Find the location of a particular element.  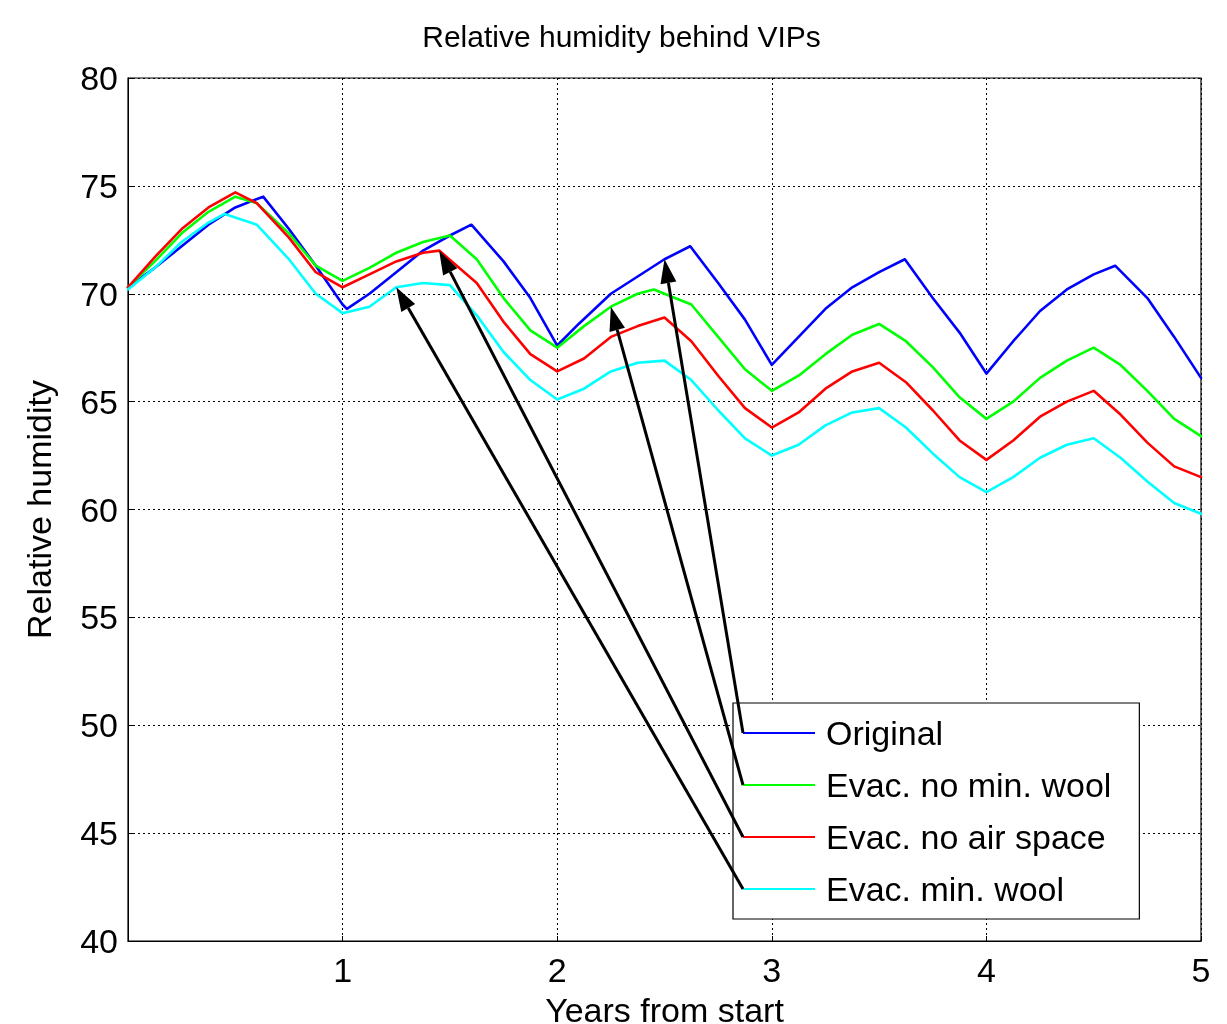

chart-title: Relative humidity behind VIPs is located at coordinates (621, 36).